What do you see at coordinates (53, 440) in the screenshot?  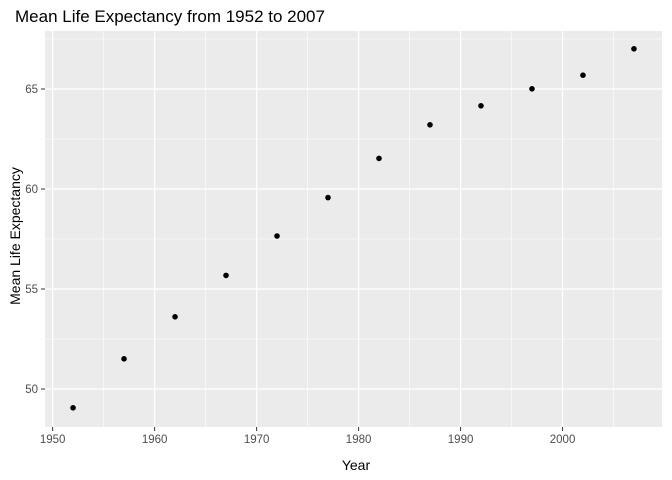 I see `x-tick-label: 1950` at bounding box center [53, 440].